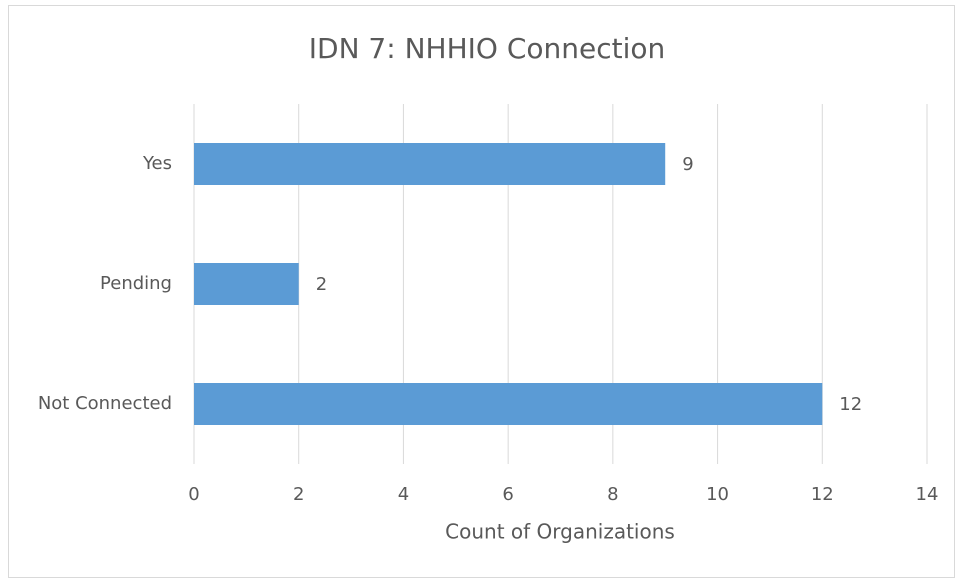 The image size is (956, 579). Describe the element at coordinates (321, 284) in the screenshot. I see `data-label: 2` at that location.